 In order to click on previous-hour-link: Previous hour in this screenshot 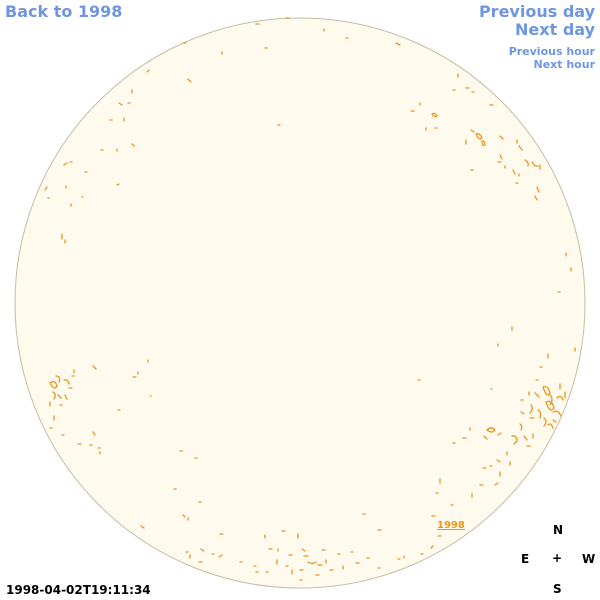, I will do `click(551, 51)`.